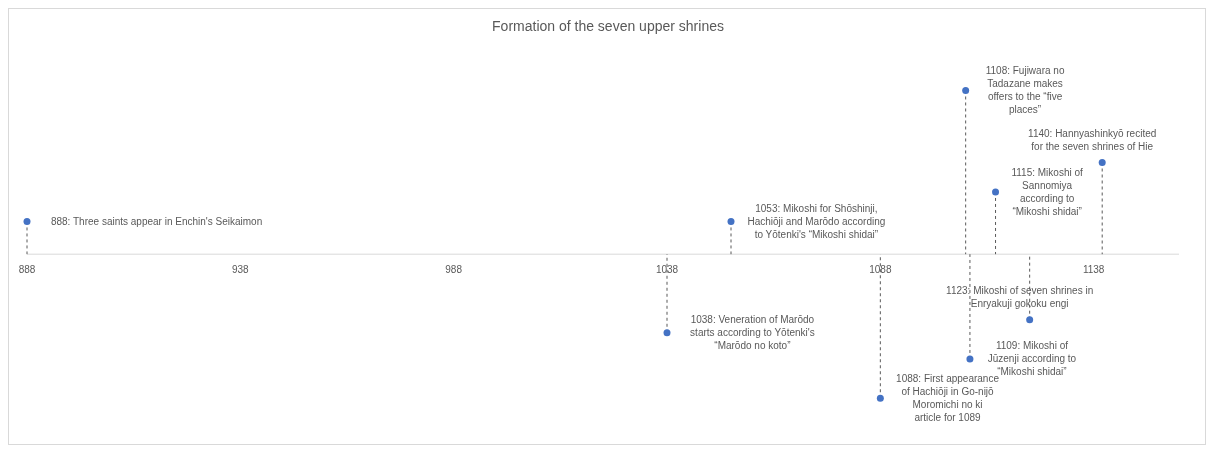  What do you see at coordinates (1092, 139) in the screenshot?
I see `annotation: 1140: Hannyashinkyō recited for the seven shrines of Hie` at bounding box center [1092, 139].